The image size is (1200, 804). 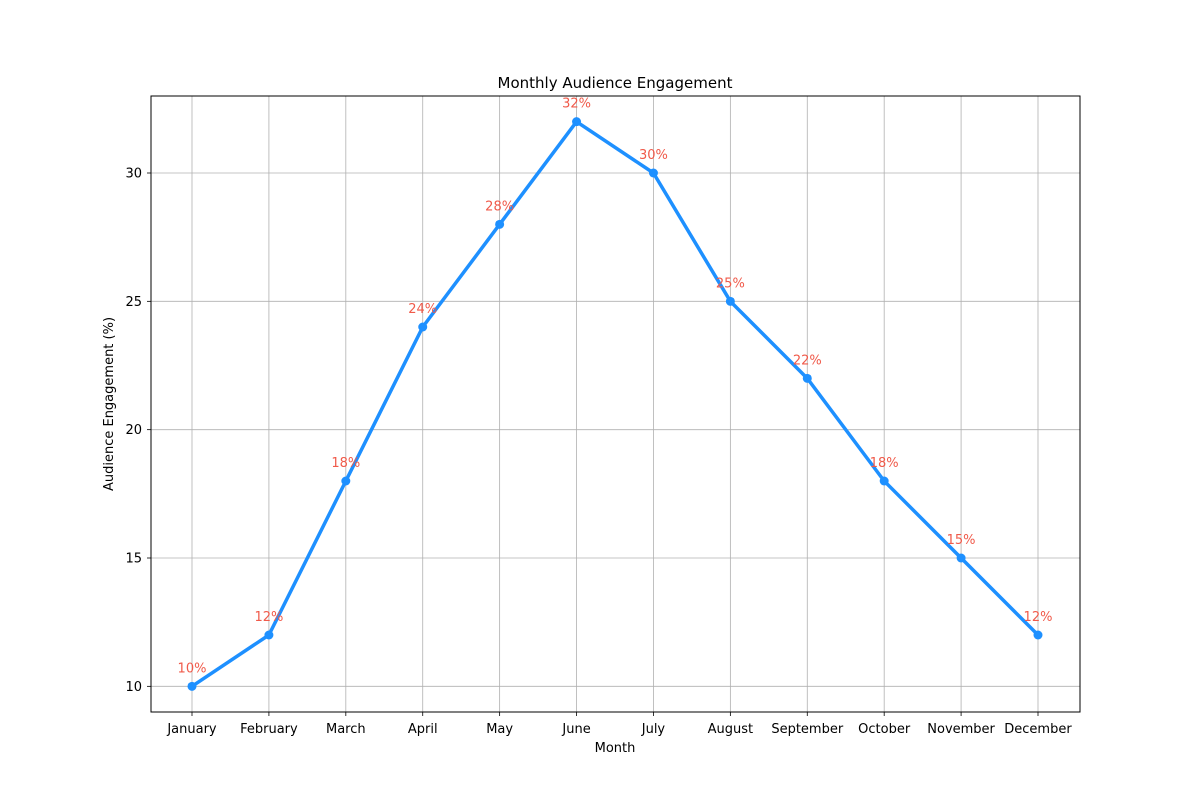 What do you see at coordinates (575, 729) in the screenshot?
I see `x-tick-label: June` at bounding box center [575, 729].